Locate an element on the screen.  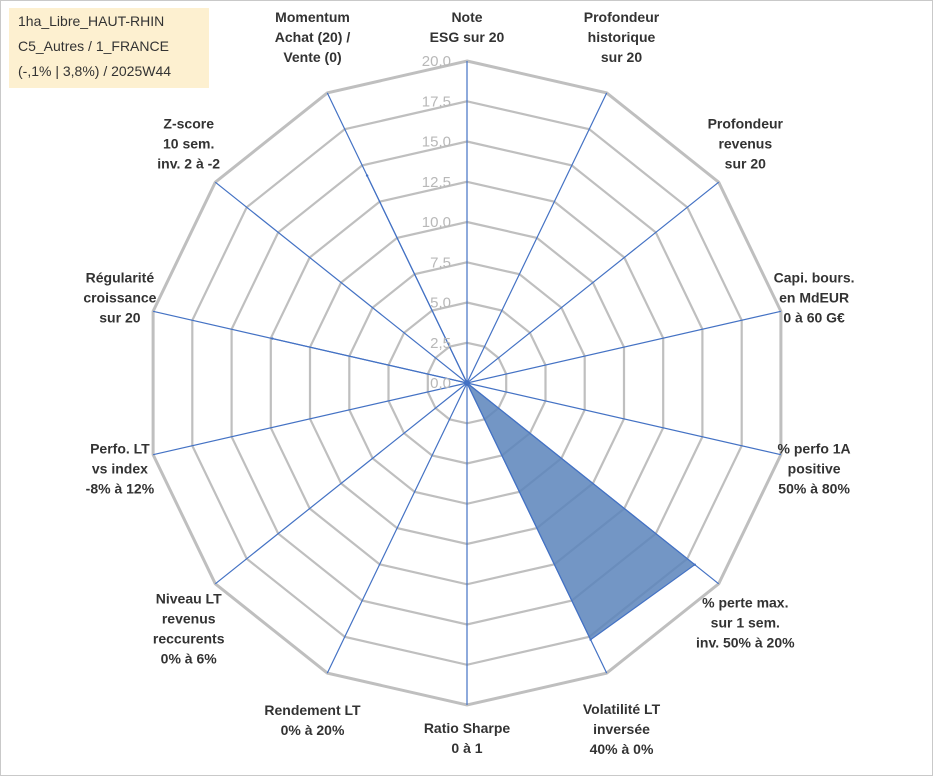
radar-tick-labels: 0,0 2,5 5,0 7,5 10,0 12,5 15,0 17,5 20,0 is located at coordinates (436, 222).